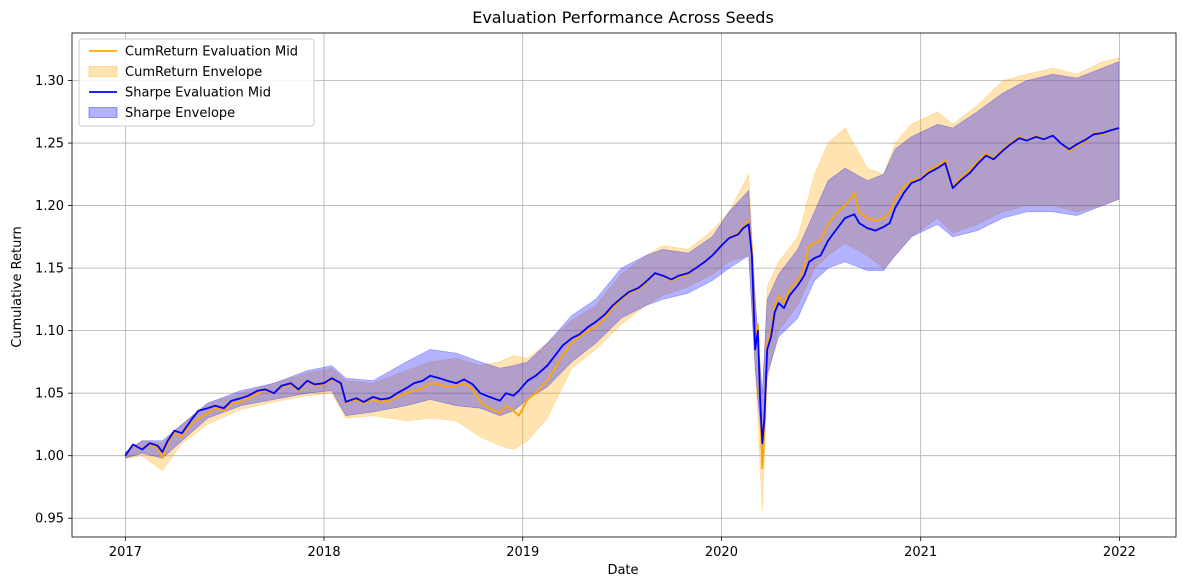 This screenshot has height=579, width=1182. I want to click on x-tick-label: 2022, so click(1119, 552).